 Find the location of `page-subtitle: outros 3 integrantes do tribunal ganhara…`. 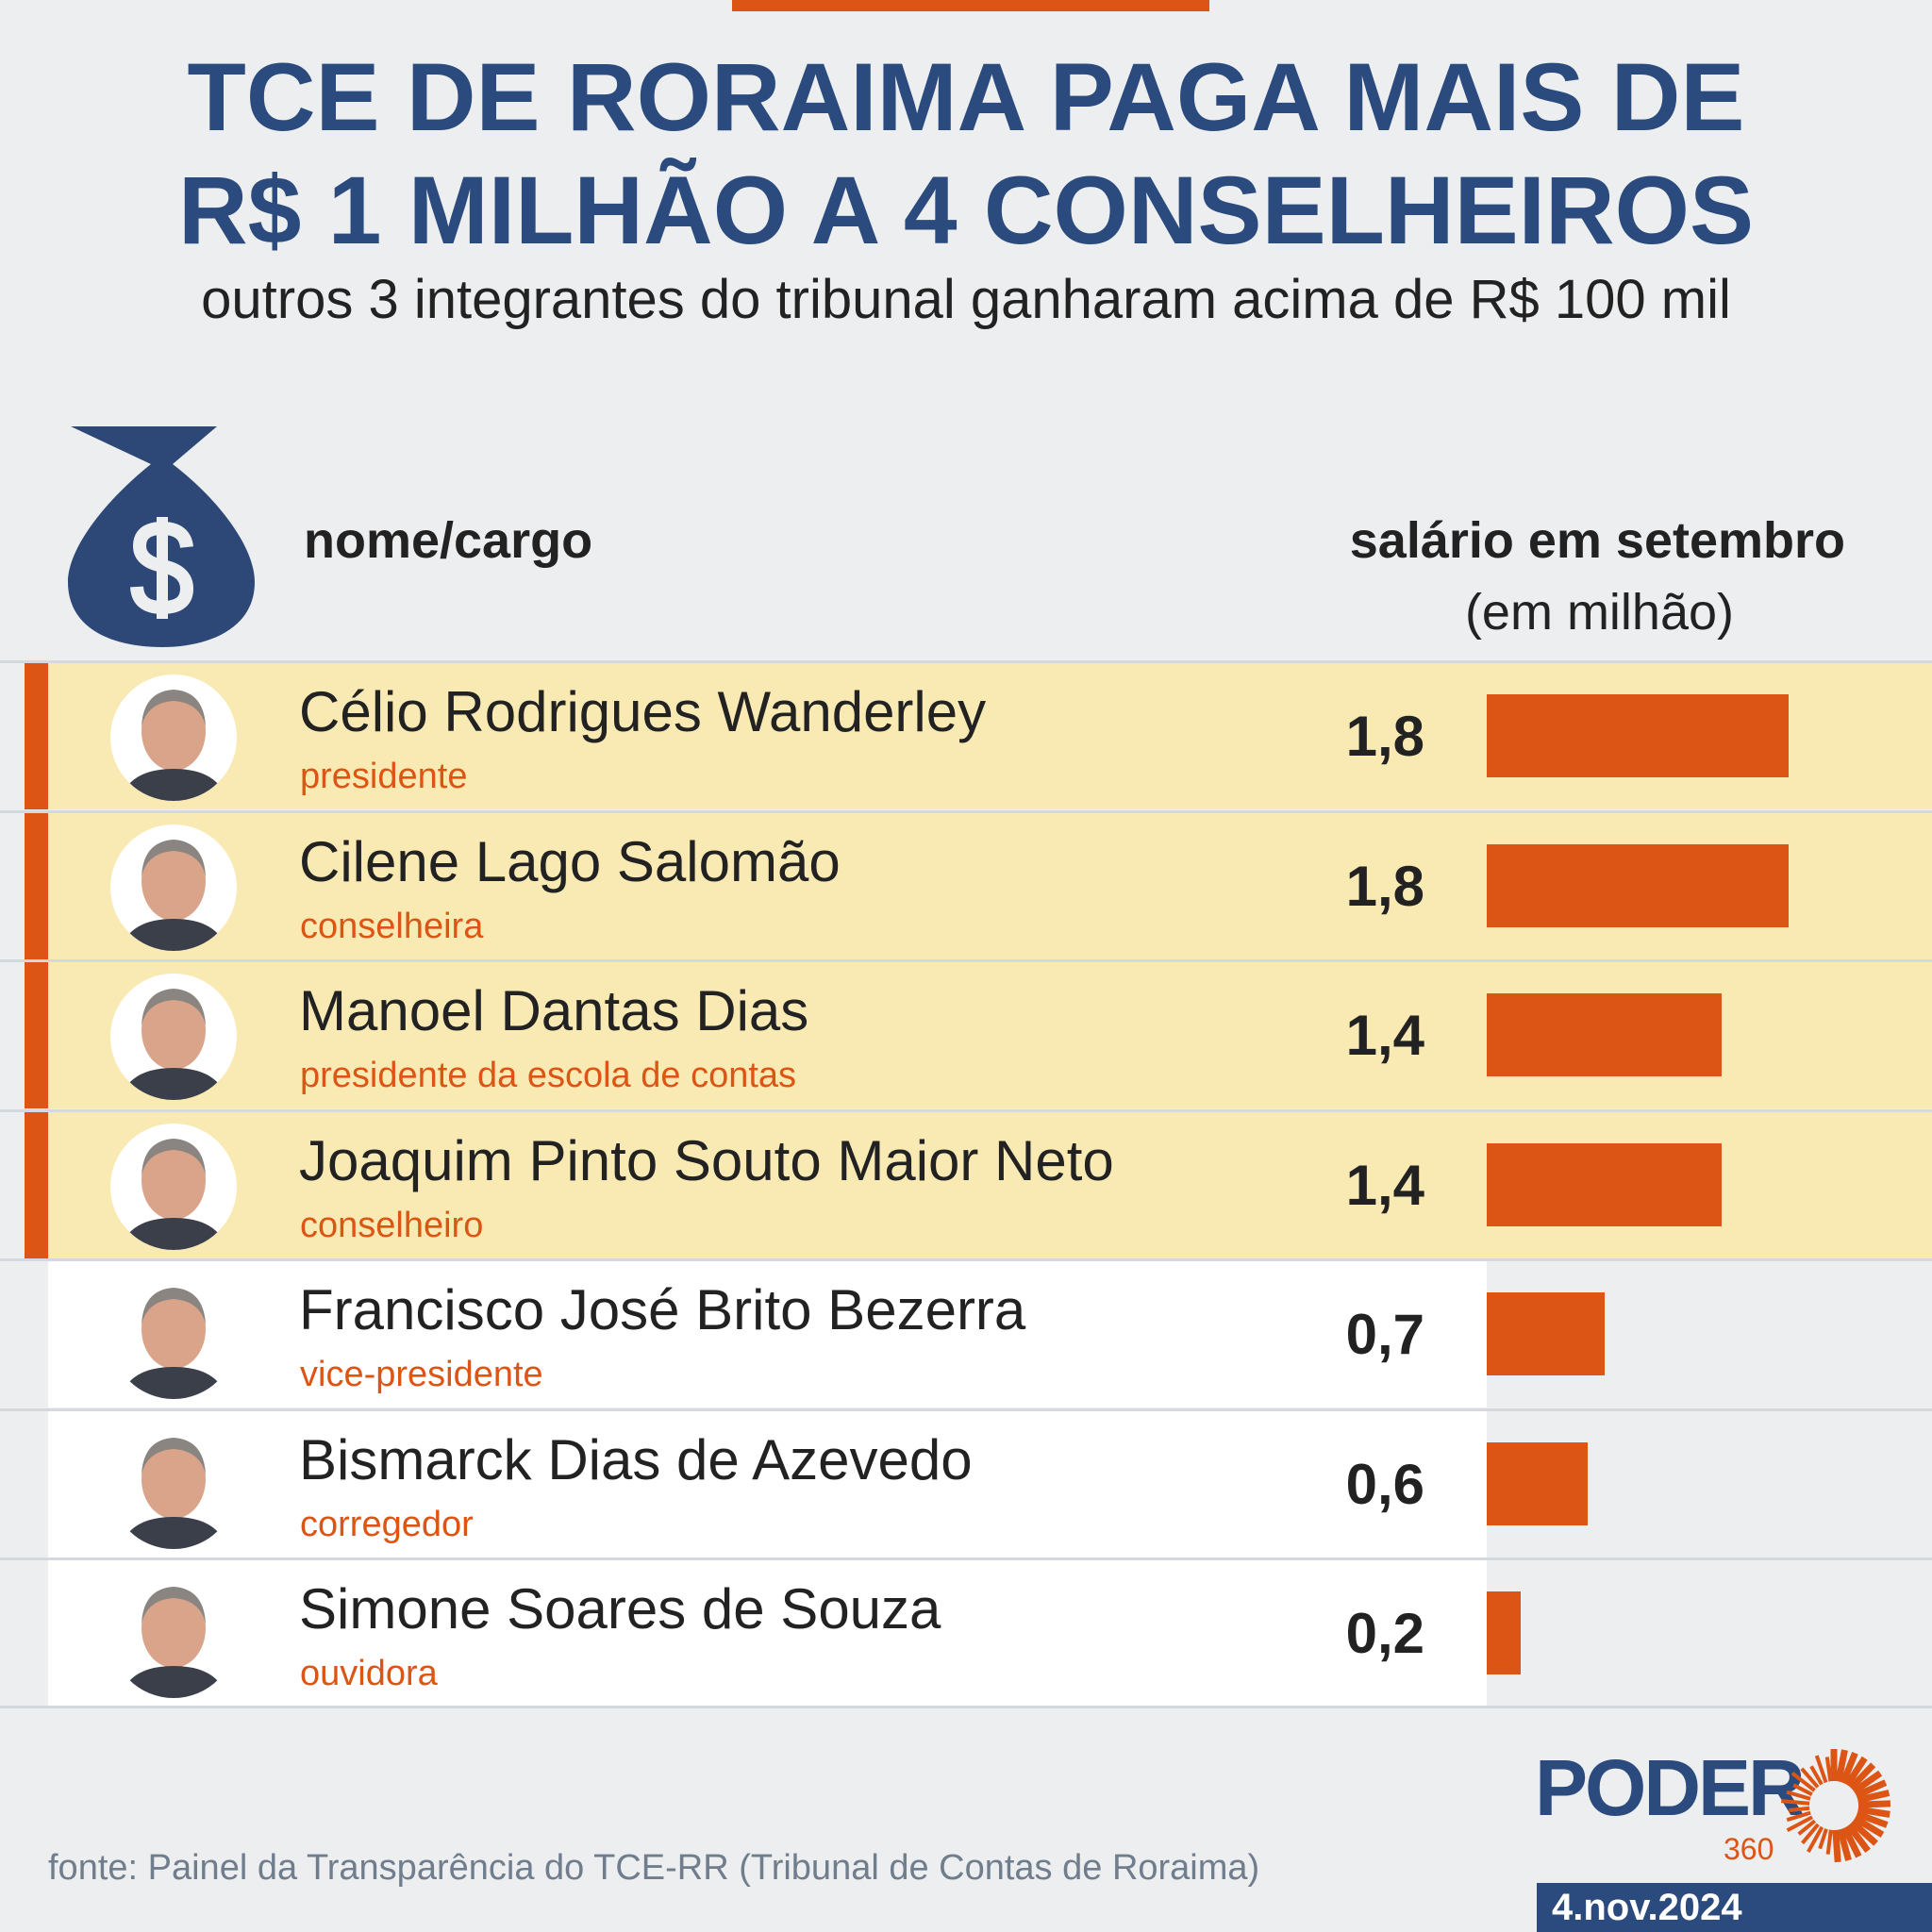

page-subtitle: outros 3 integrantes do tribunal ganhara… is located at coordinates (966, 299).